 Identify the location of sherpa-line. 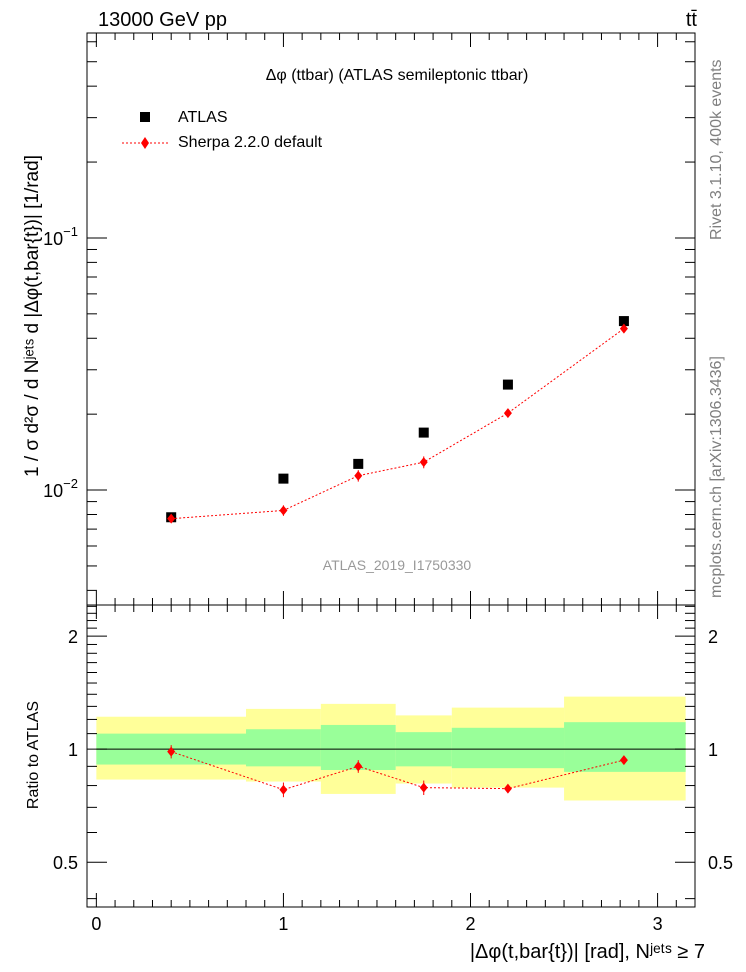
(398, 424).